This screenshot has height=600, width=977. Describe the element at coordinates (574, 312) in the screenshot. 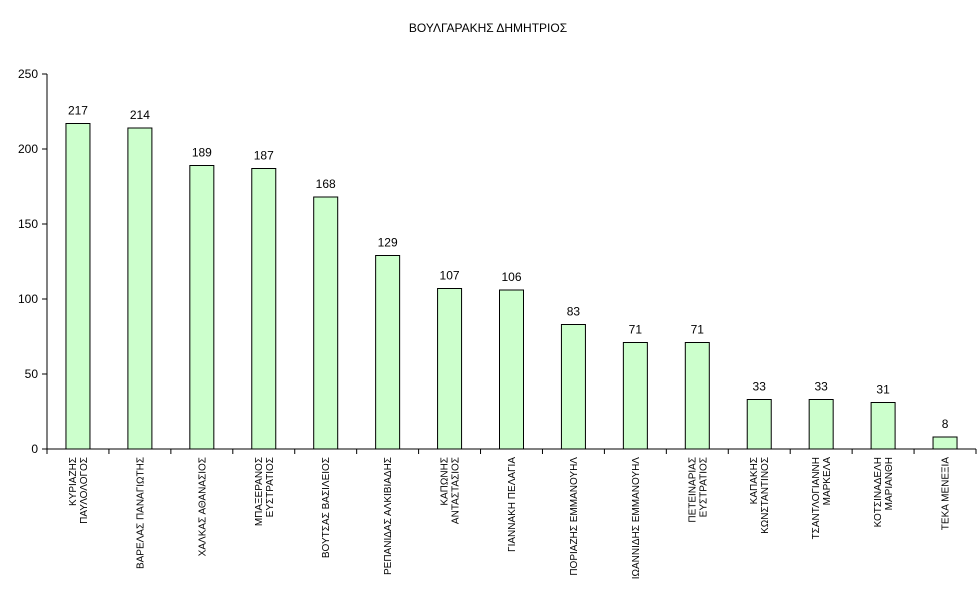

I see `bar-value-label: 83` at that location.